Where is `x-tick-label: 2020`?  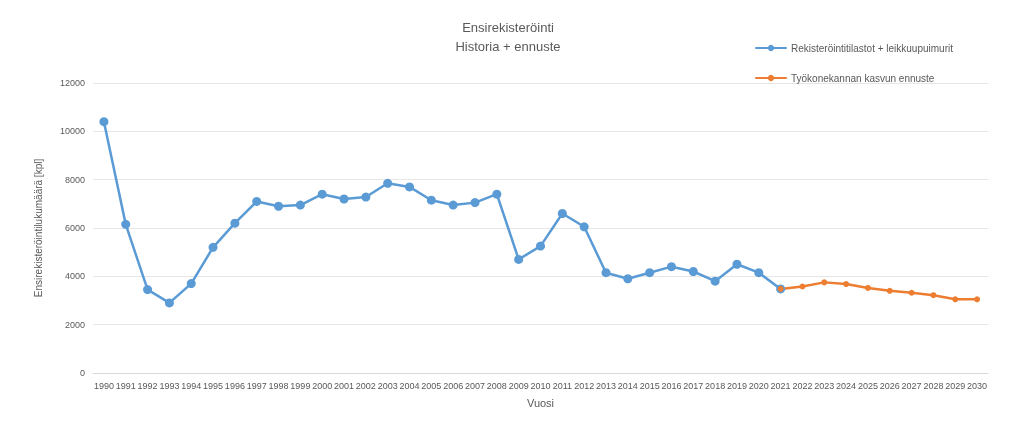
x-tick-label: 2020 is located at coordinates (758, 385).